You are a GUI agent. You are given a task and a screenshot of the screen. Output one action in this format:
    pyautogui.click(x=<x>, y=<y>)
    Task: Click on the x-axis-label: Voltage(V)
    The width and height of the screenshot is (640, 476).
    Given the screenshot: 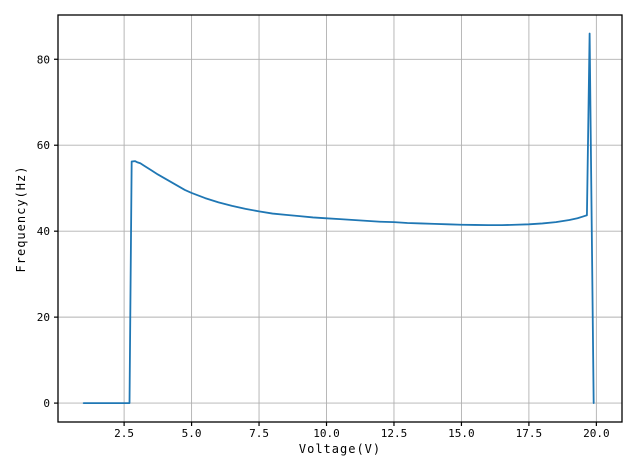 What is the action you would take?
    pyautogui.click(x=340, y=449)
    